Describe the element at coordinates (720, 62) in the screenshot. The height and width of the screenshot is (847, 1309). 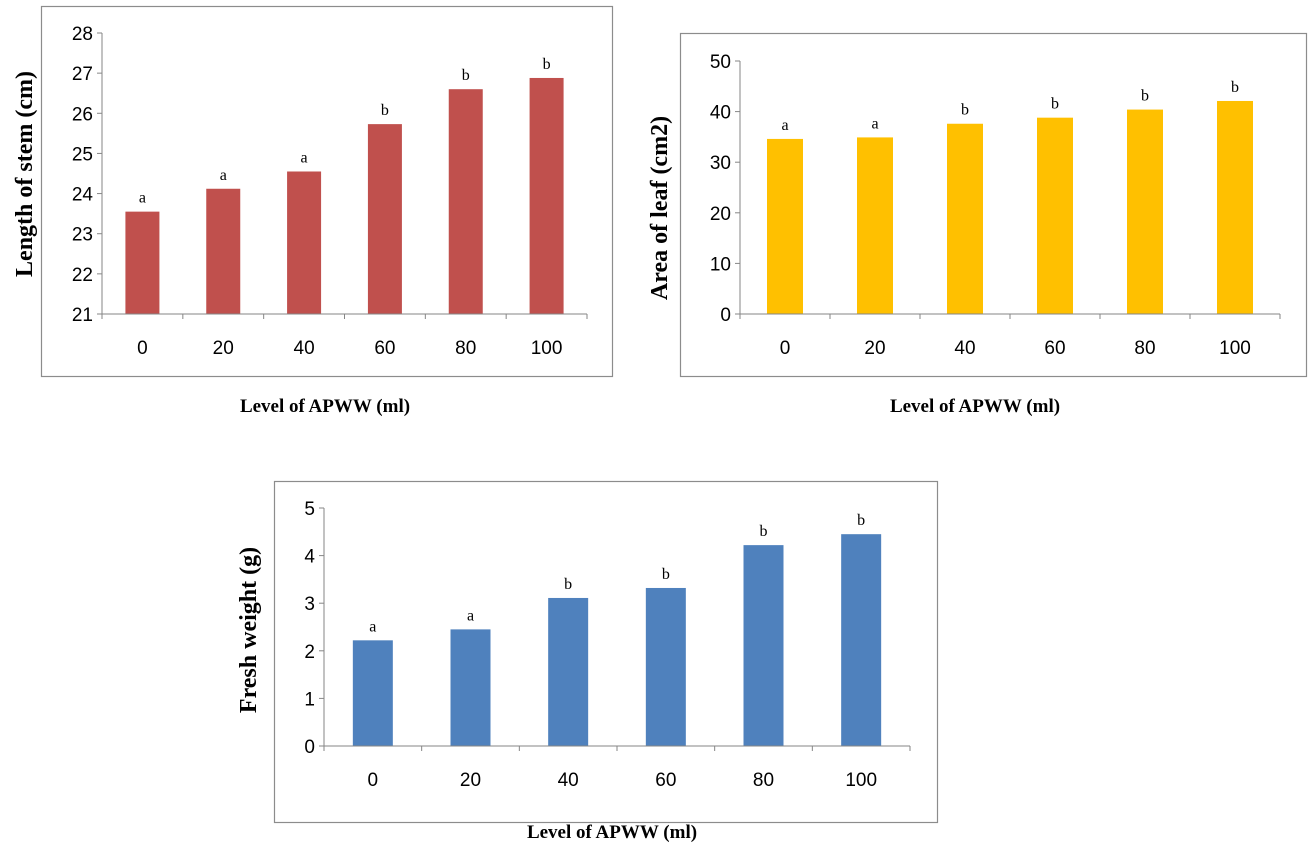
I see `y-tick-label: 50` at that location.